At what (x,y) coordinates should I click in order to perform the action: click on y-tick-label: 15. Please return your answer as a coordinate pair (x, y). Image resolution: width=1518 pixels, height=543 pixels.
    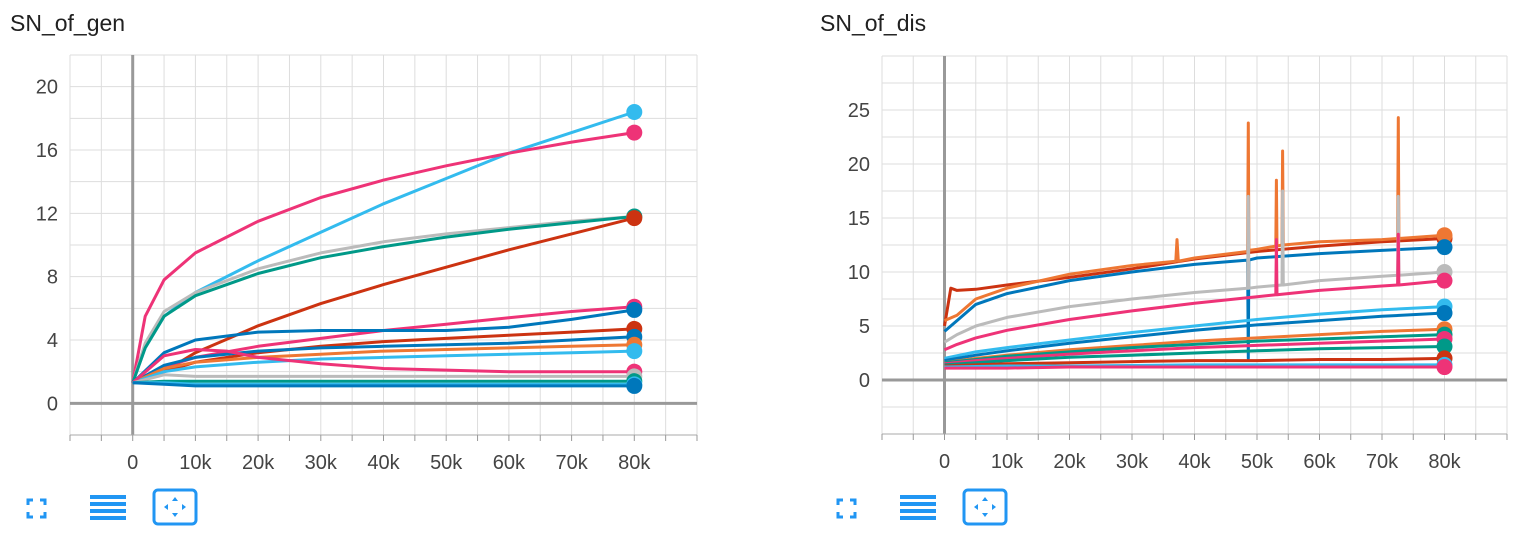
    Looking at the image, I should click on (859, 219).